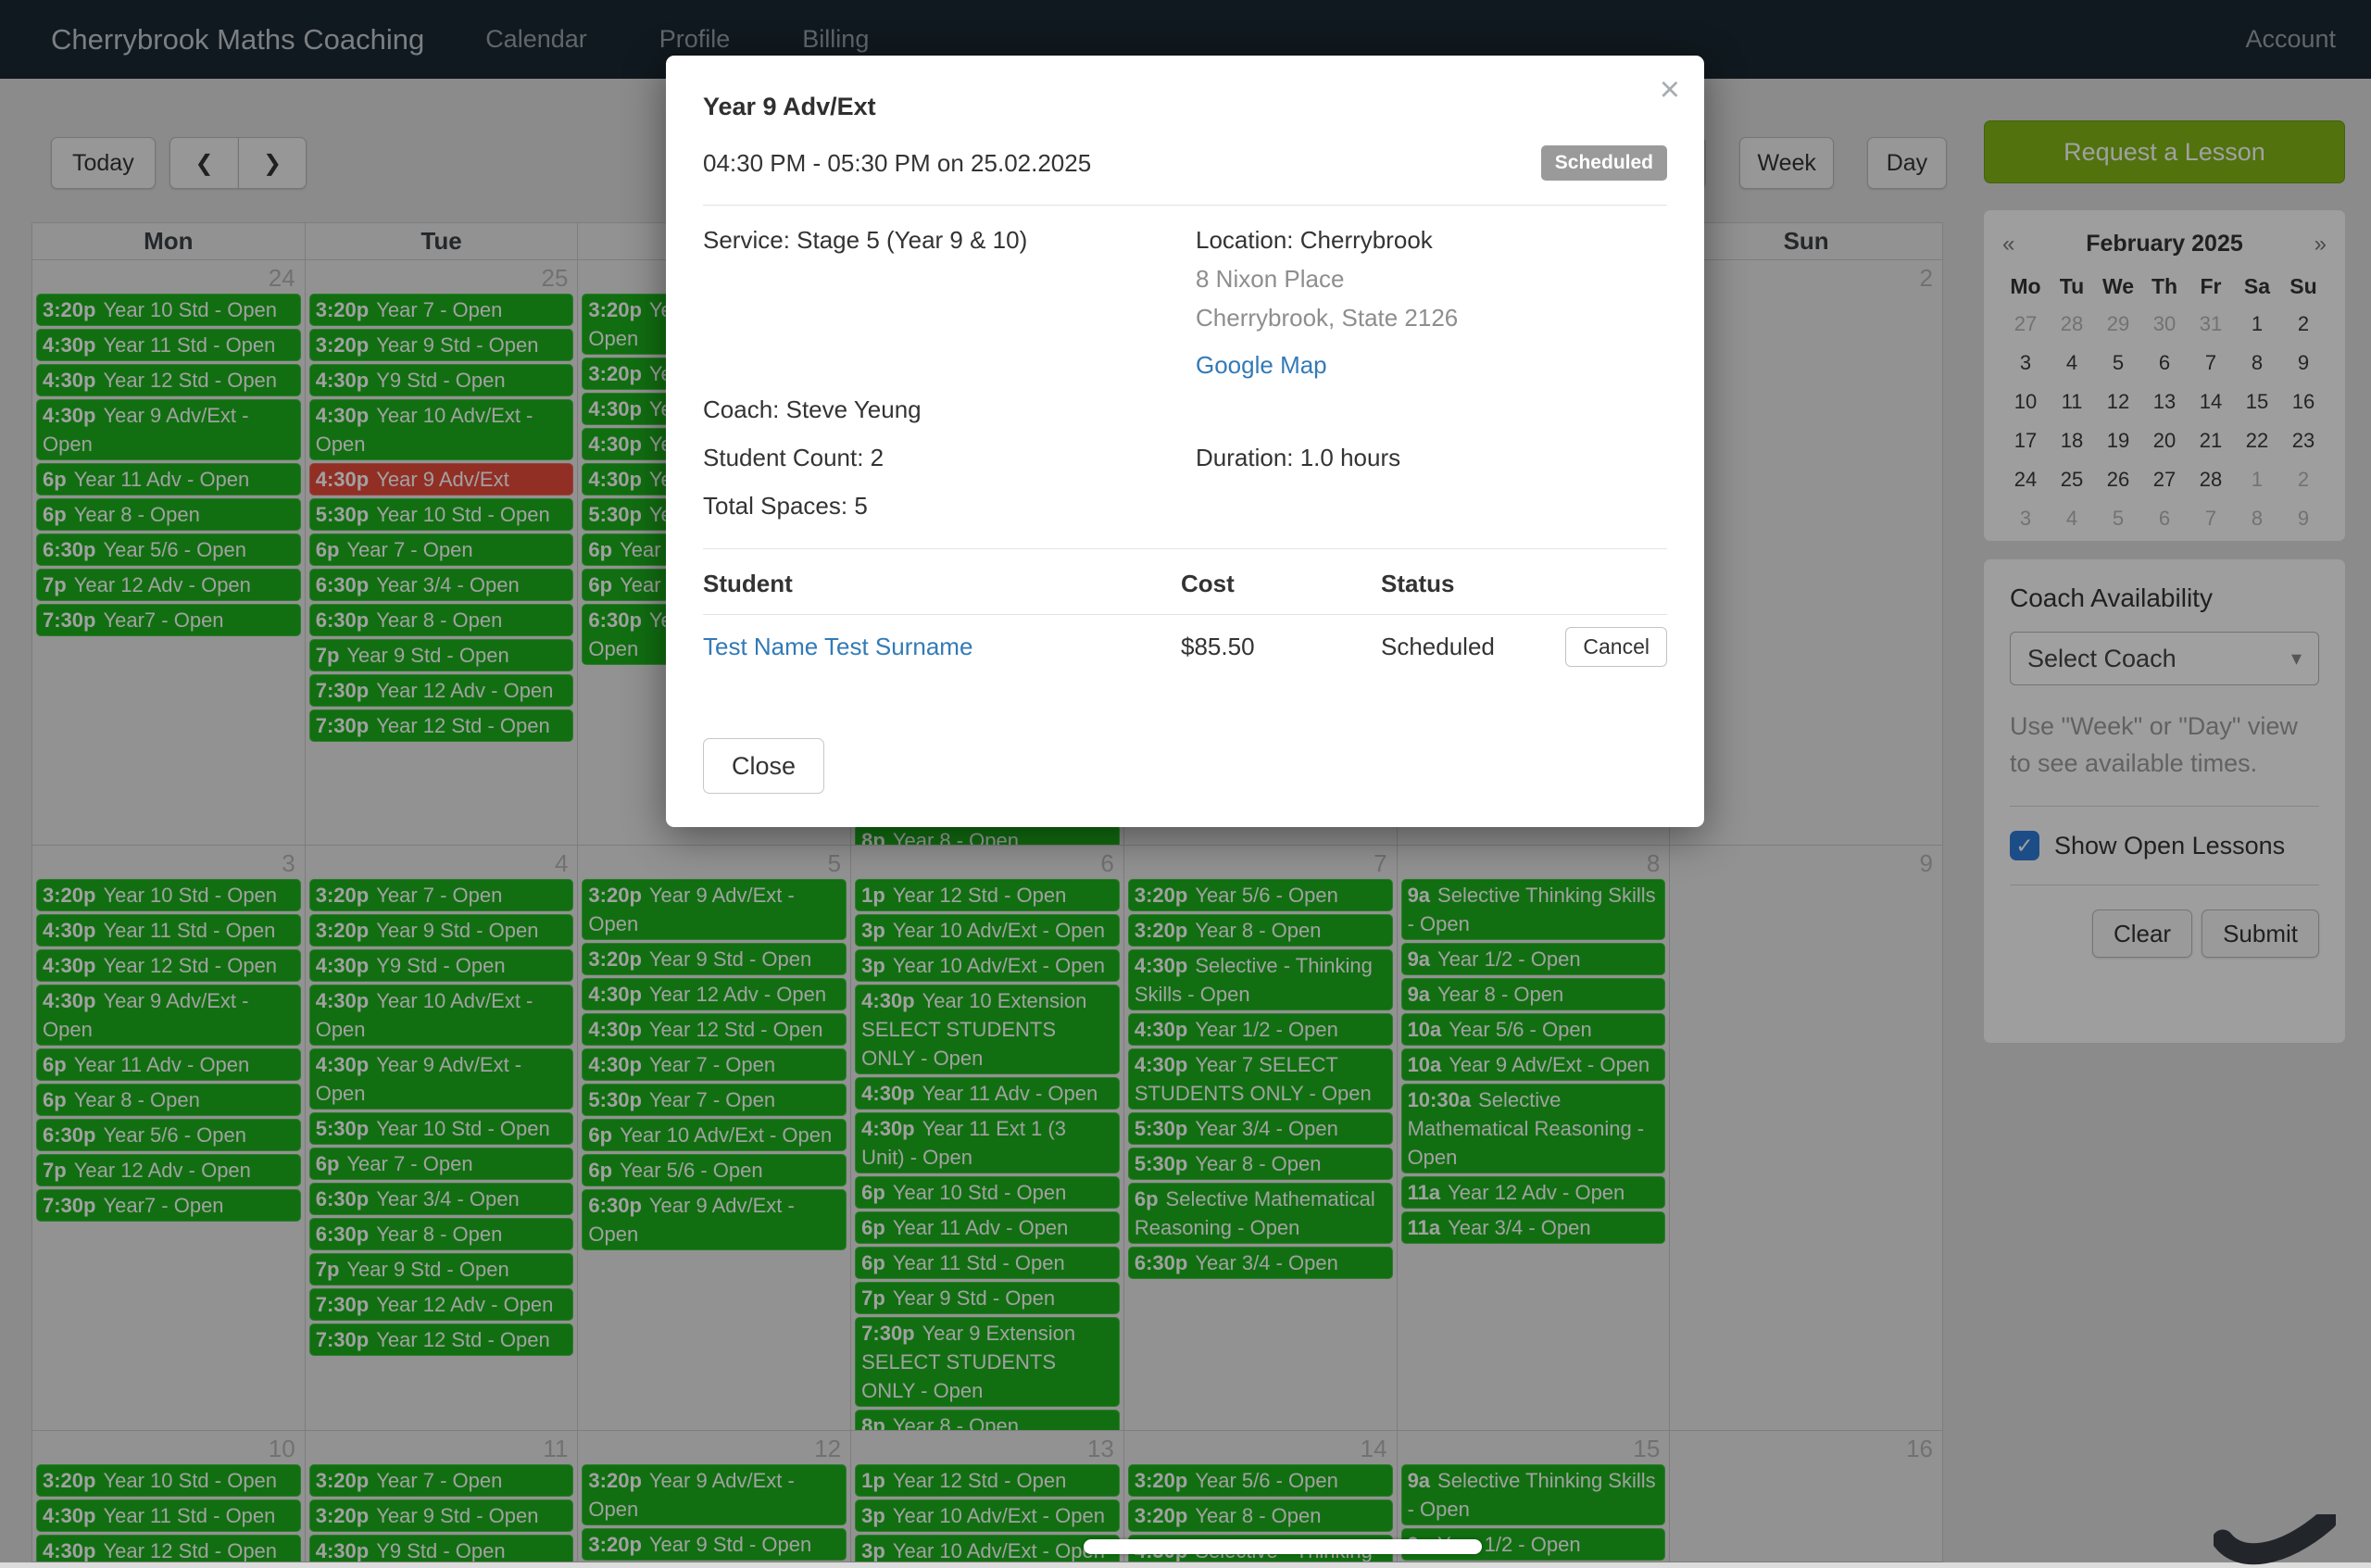 The width and height of the screenshot is (2371, 1568). Describe the element at coordinates (2260, 934) in the screenshot. I see `submit-button: Submit` at that location.